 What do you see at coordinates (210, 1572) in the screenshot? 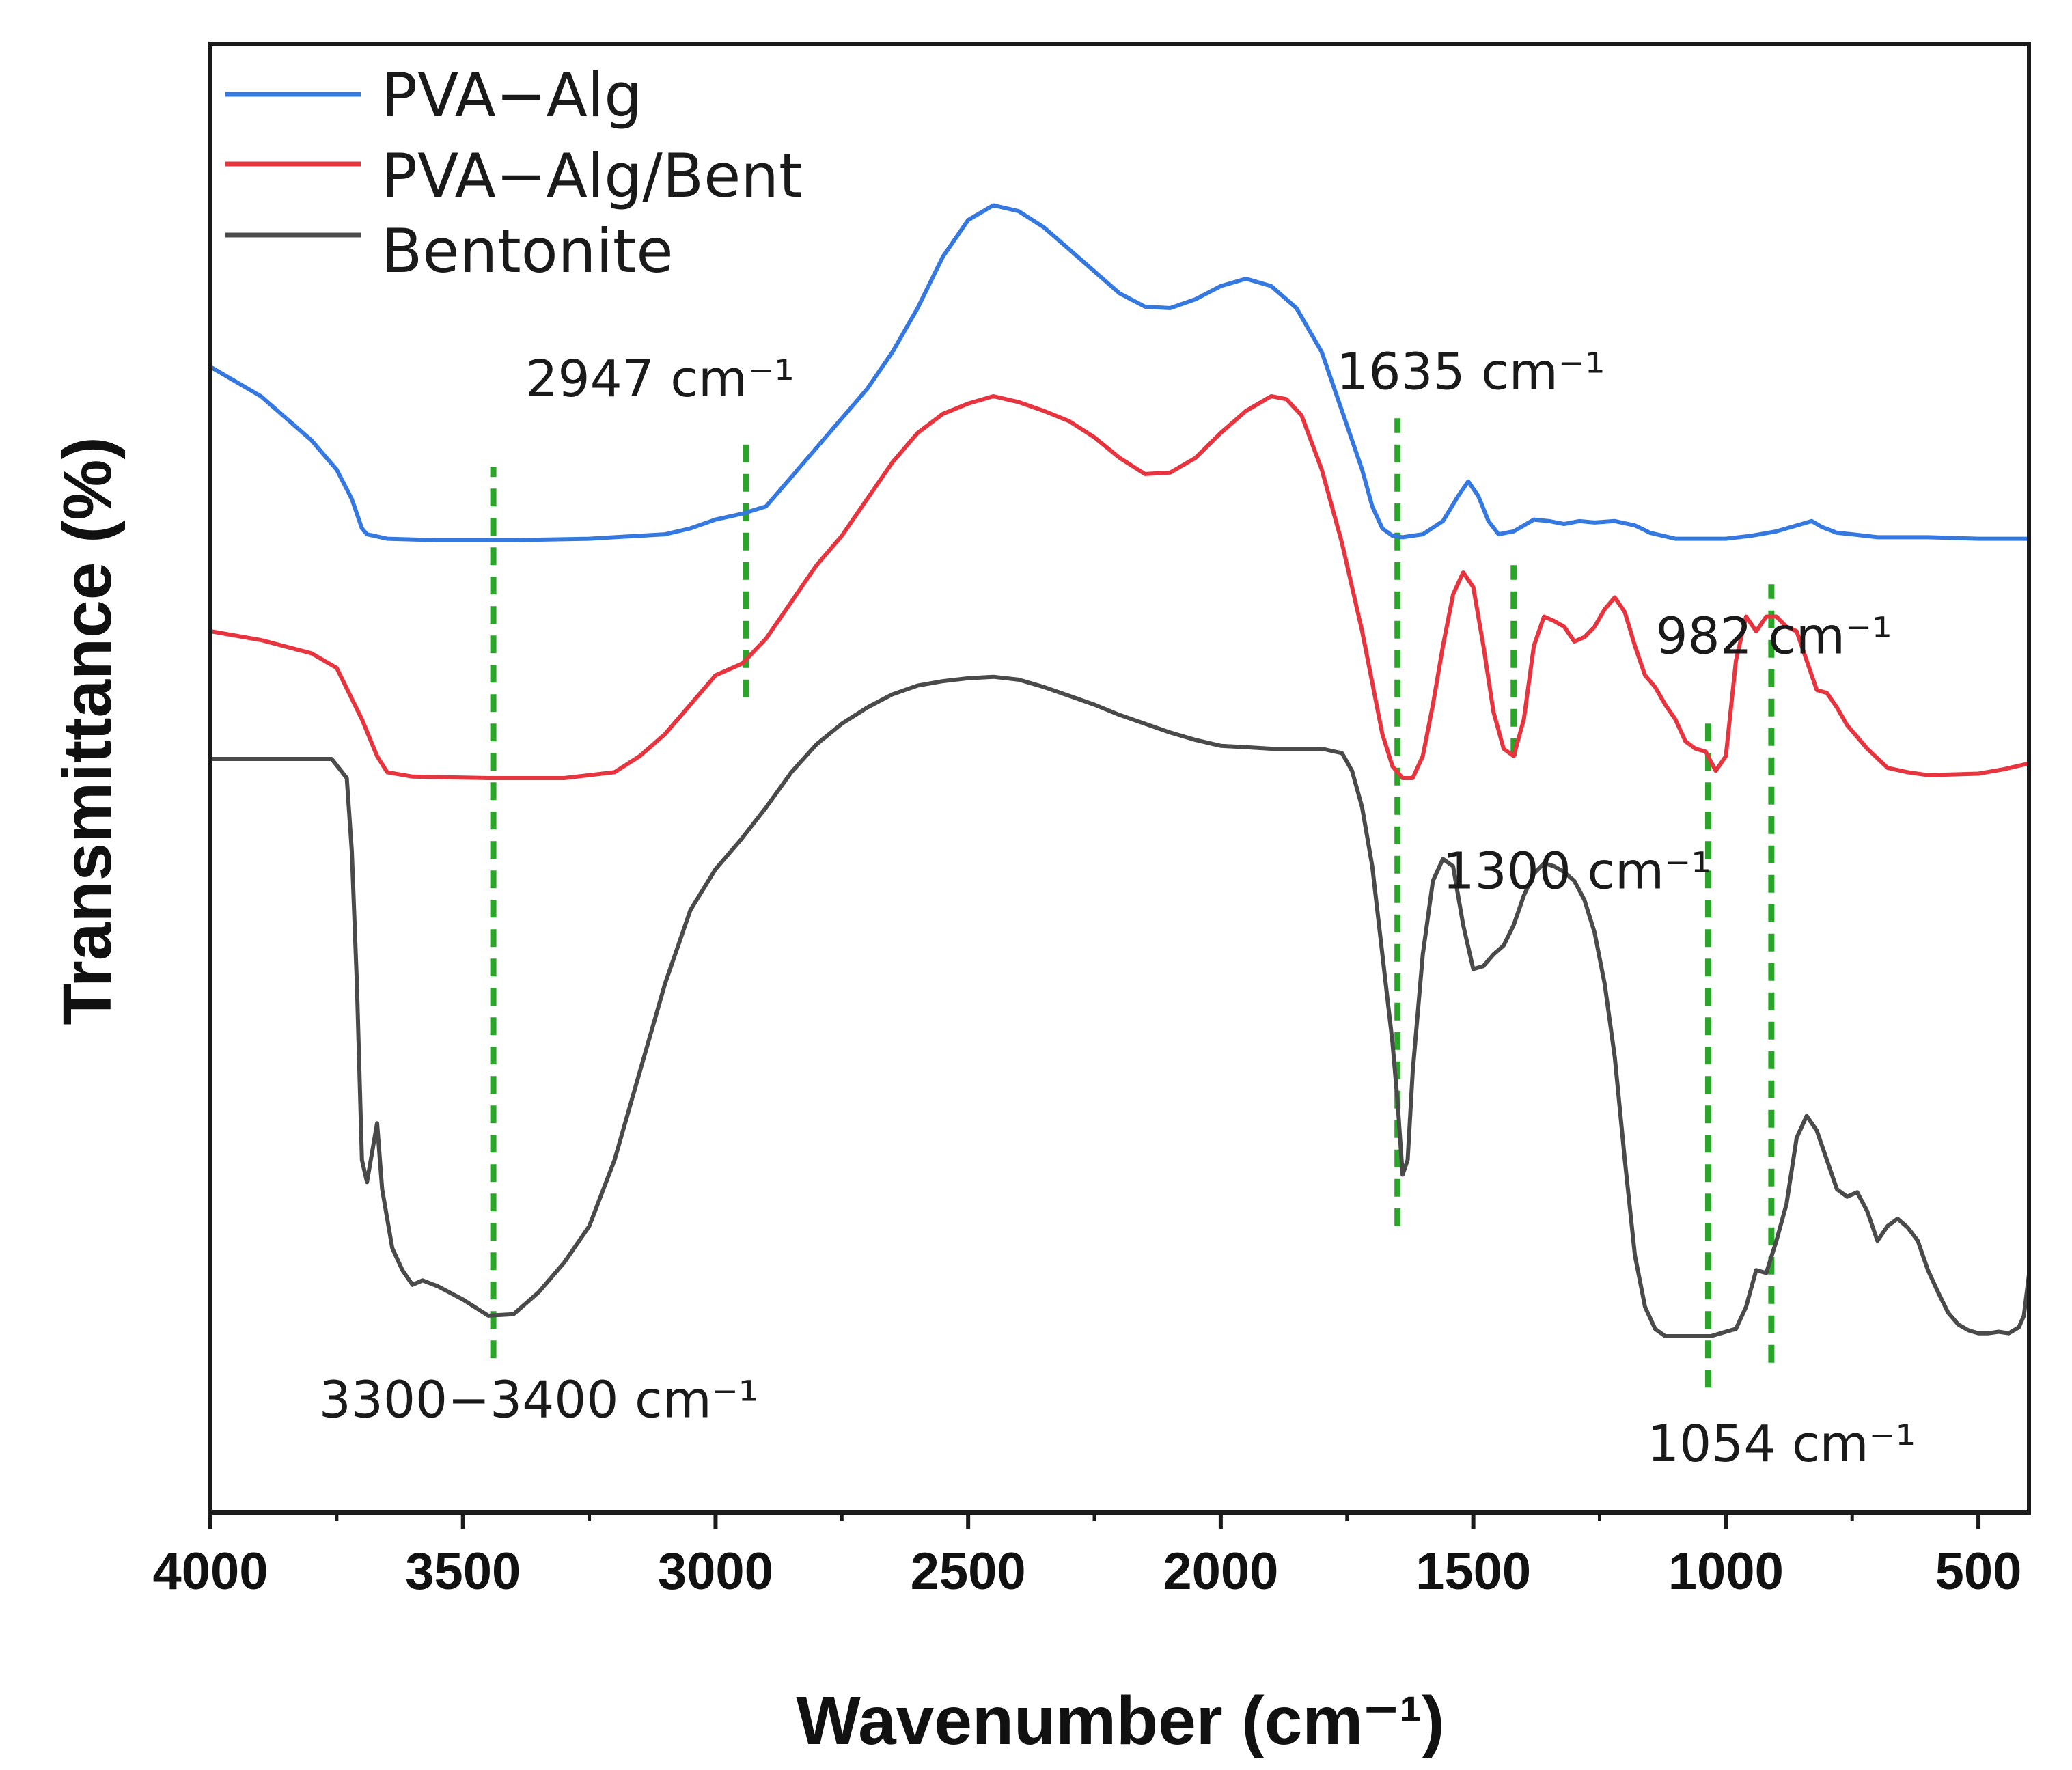
I see `x-tick-label-4000: 4000` at bounding box center [210, 1572].